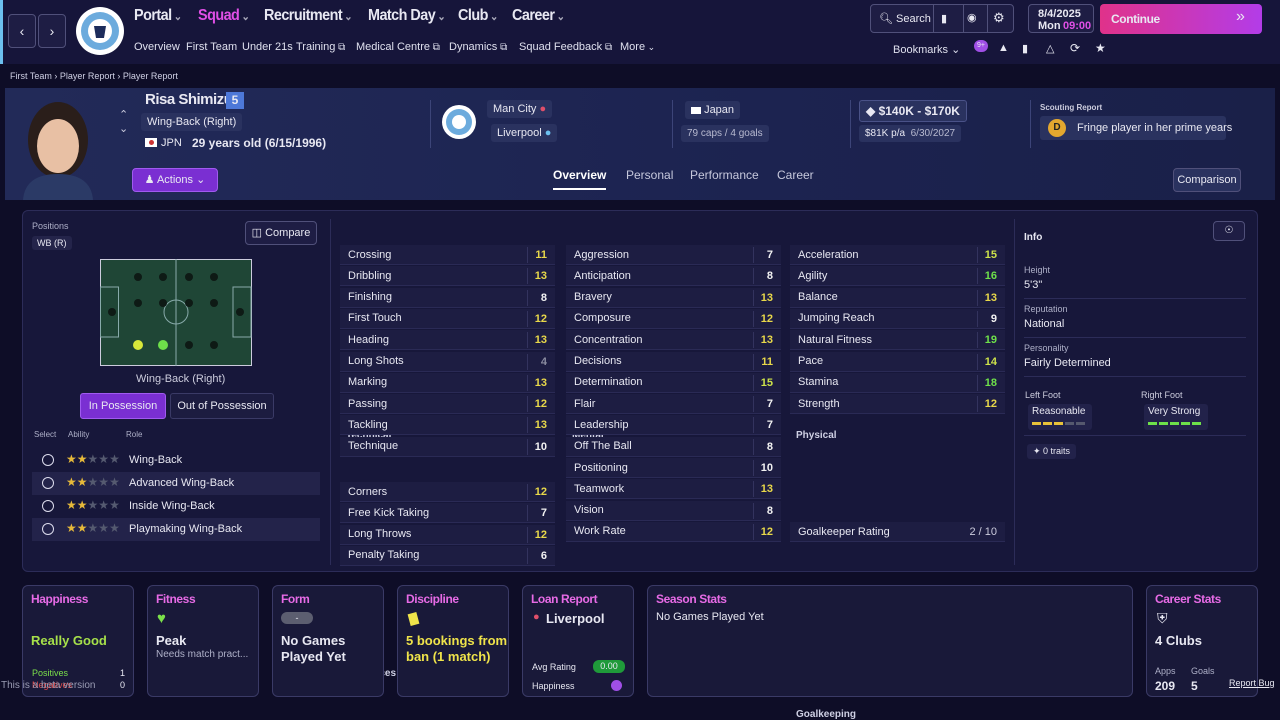 The height and width of the screenshot is (720, 1280). I want to click on tab: Performance, so click(724, 175).